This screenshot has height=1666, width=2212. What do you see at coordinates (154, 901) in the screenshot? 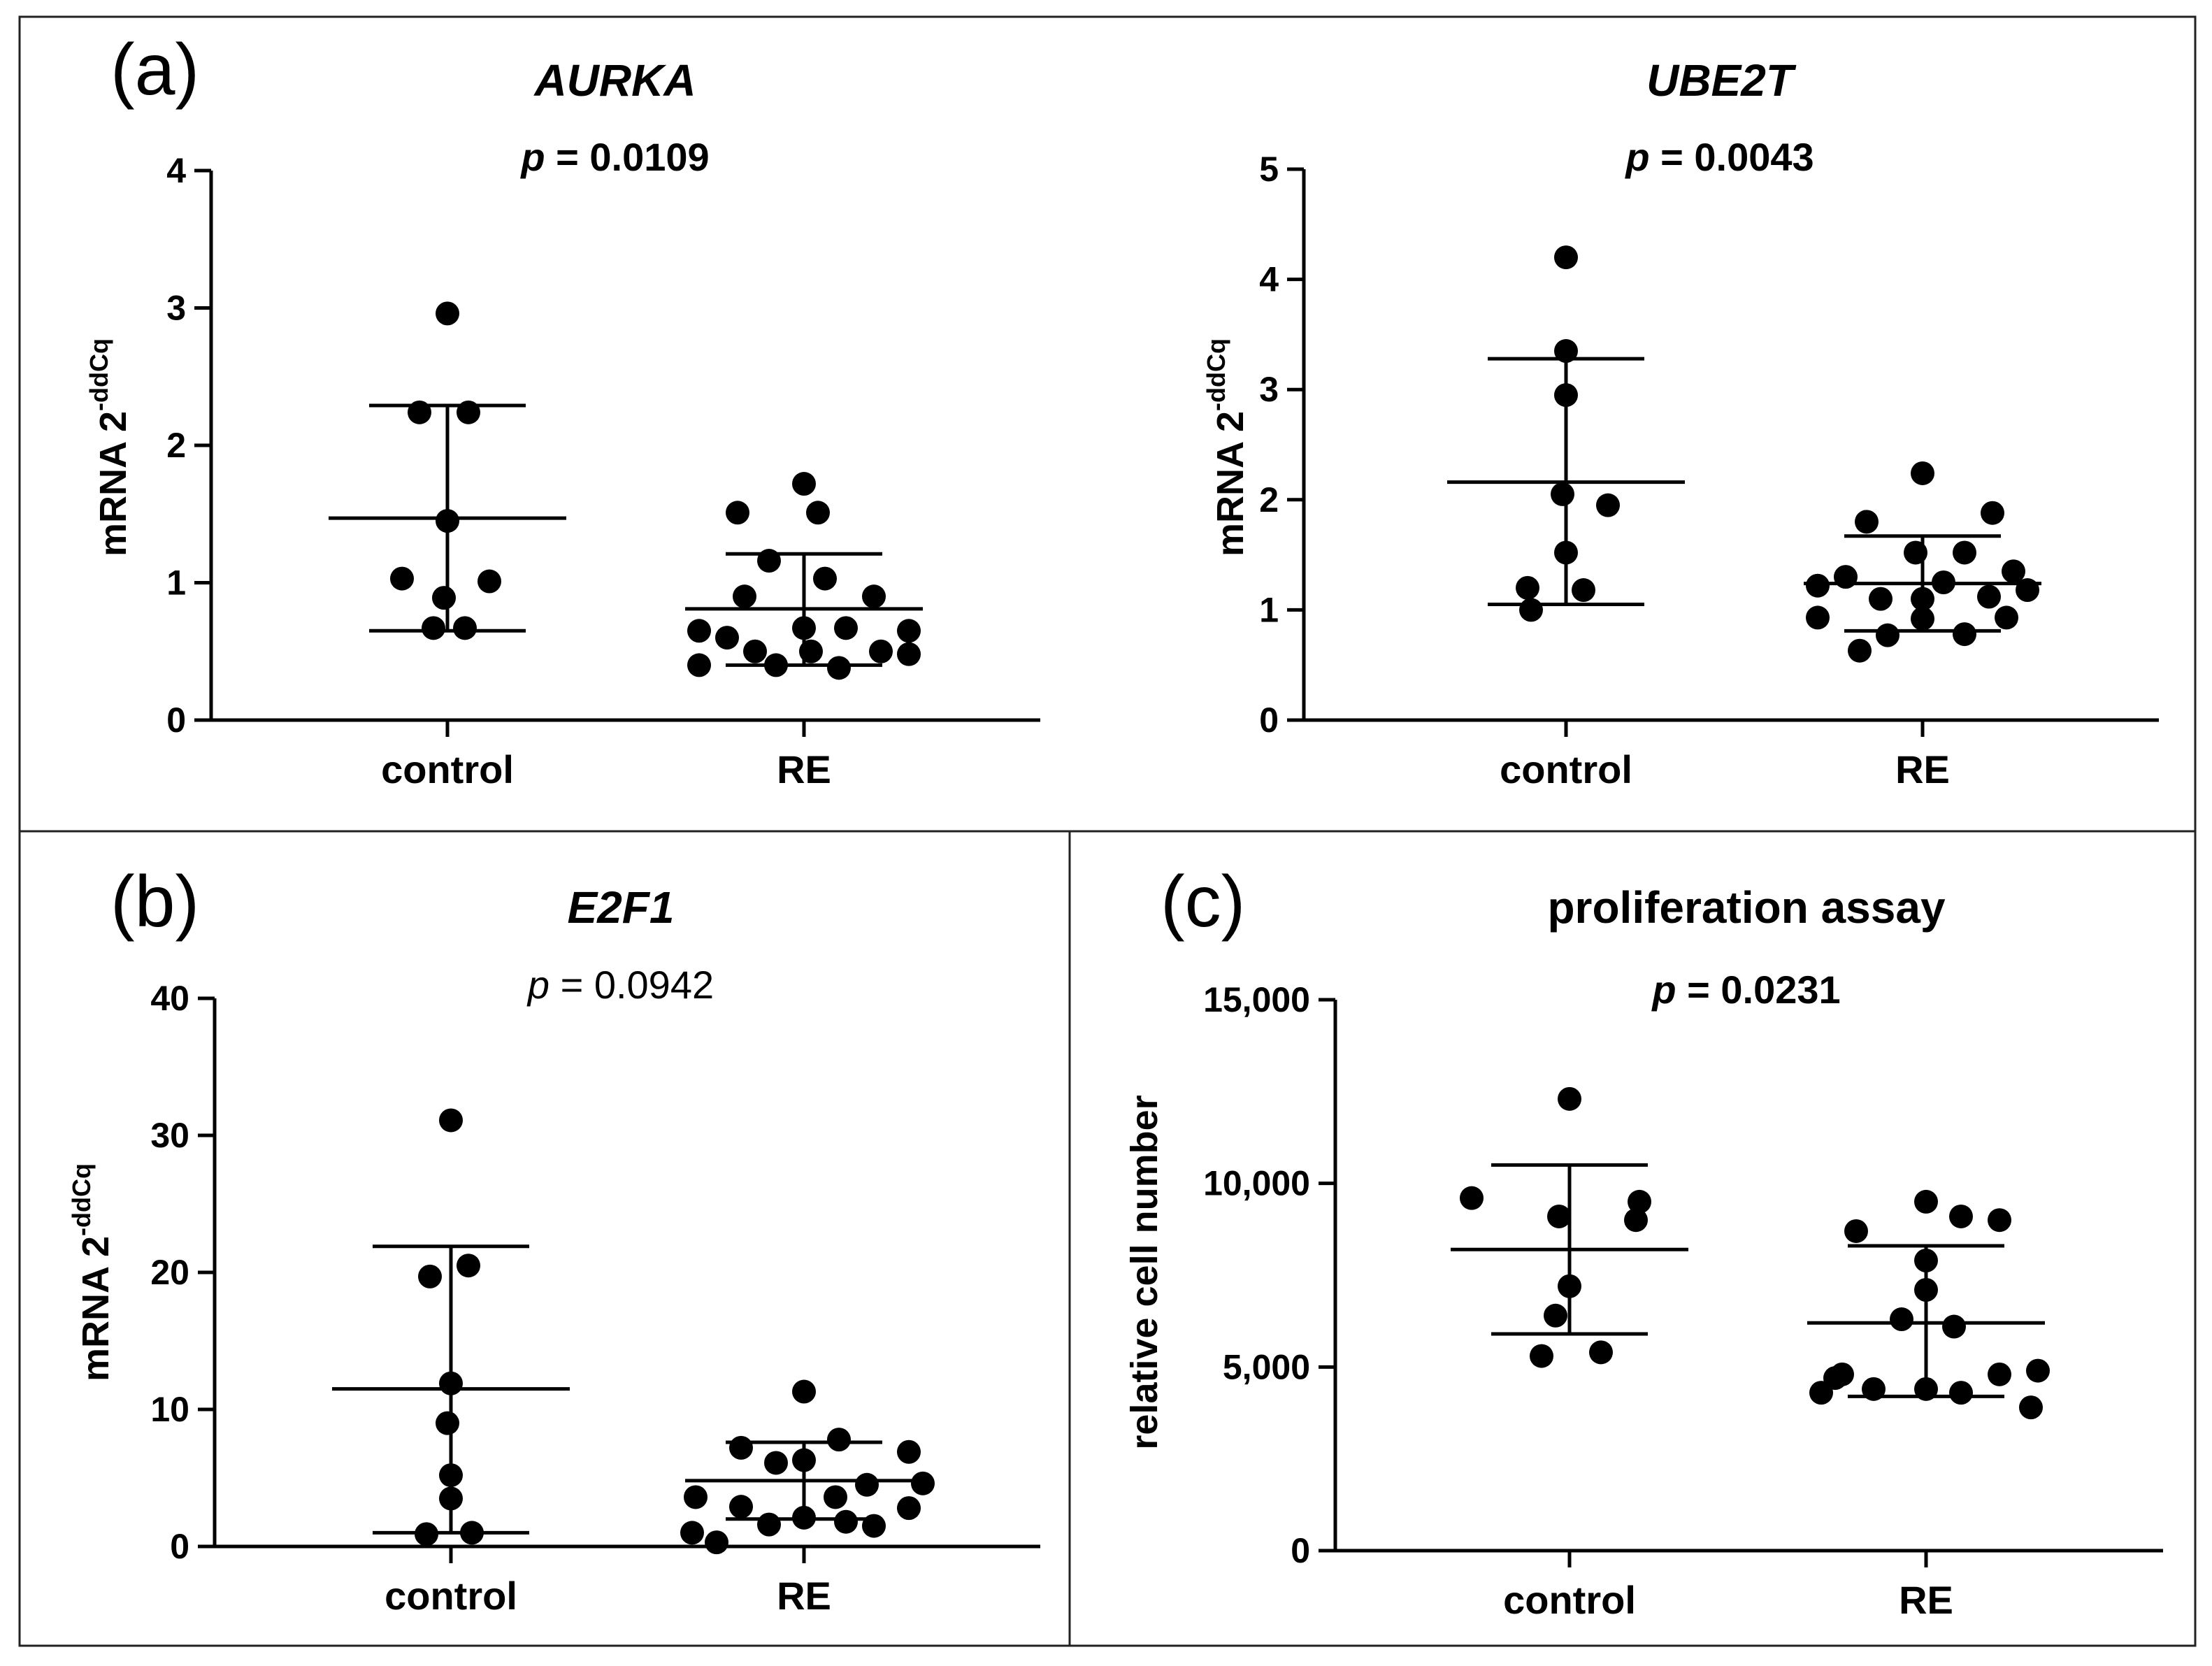
I see `panel-label-b: (b)` at bounding box center [154, 901].